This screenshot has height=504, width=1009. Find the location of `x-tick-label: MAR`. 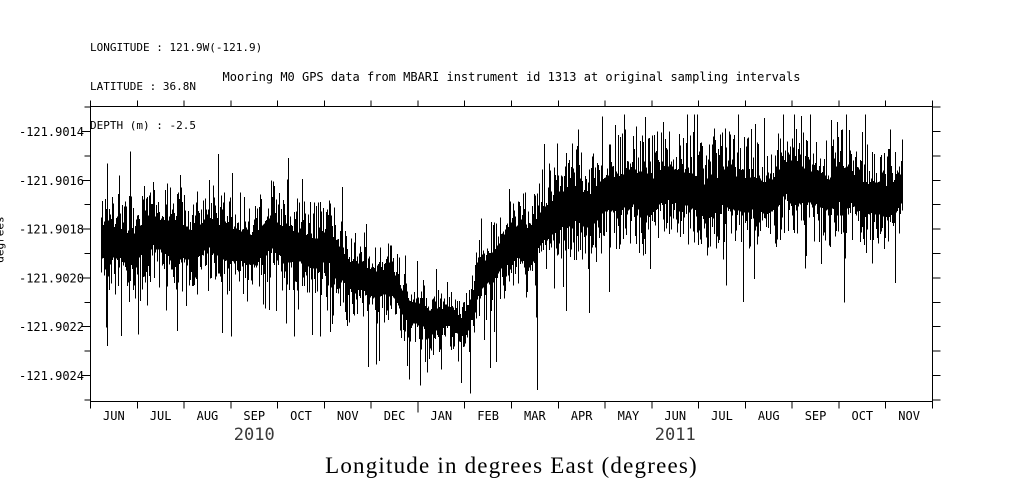

x-tick-label: MAR is located at coordinates (535, 416).